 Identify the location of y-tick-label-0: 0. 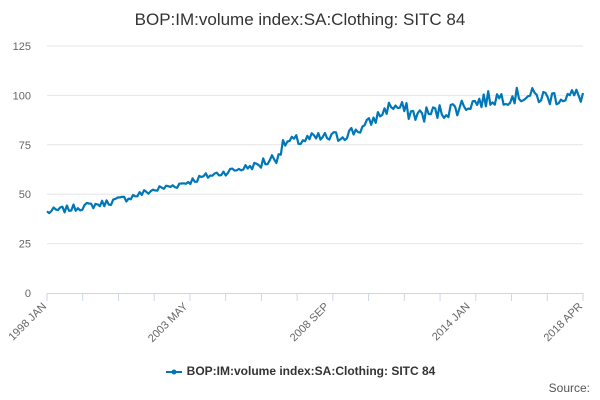
(28, 294).